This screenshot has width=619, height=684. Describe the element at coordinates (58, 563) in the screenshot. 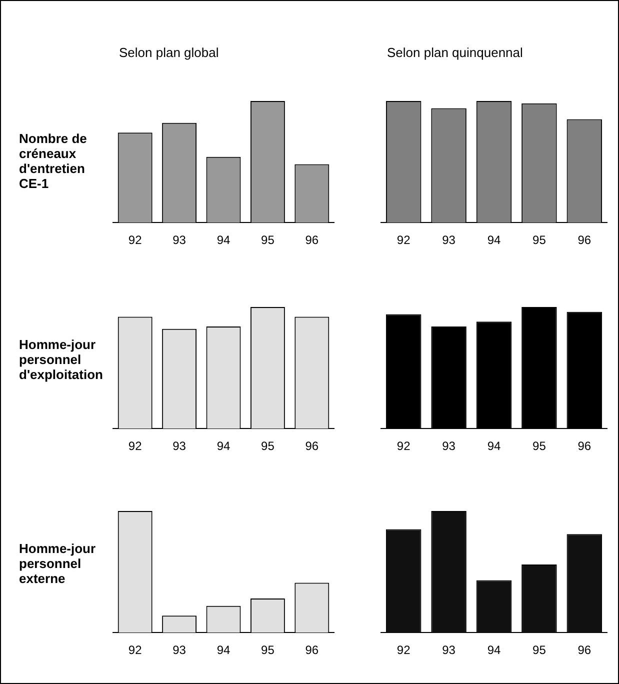

I see `y-axis-title: Homme-jour personnel externe` at that location.